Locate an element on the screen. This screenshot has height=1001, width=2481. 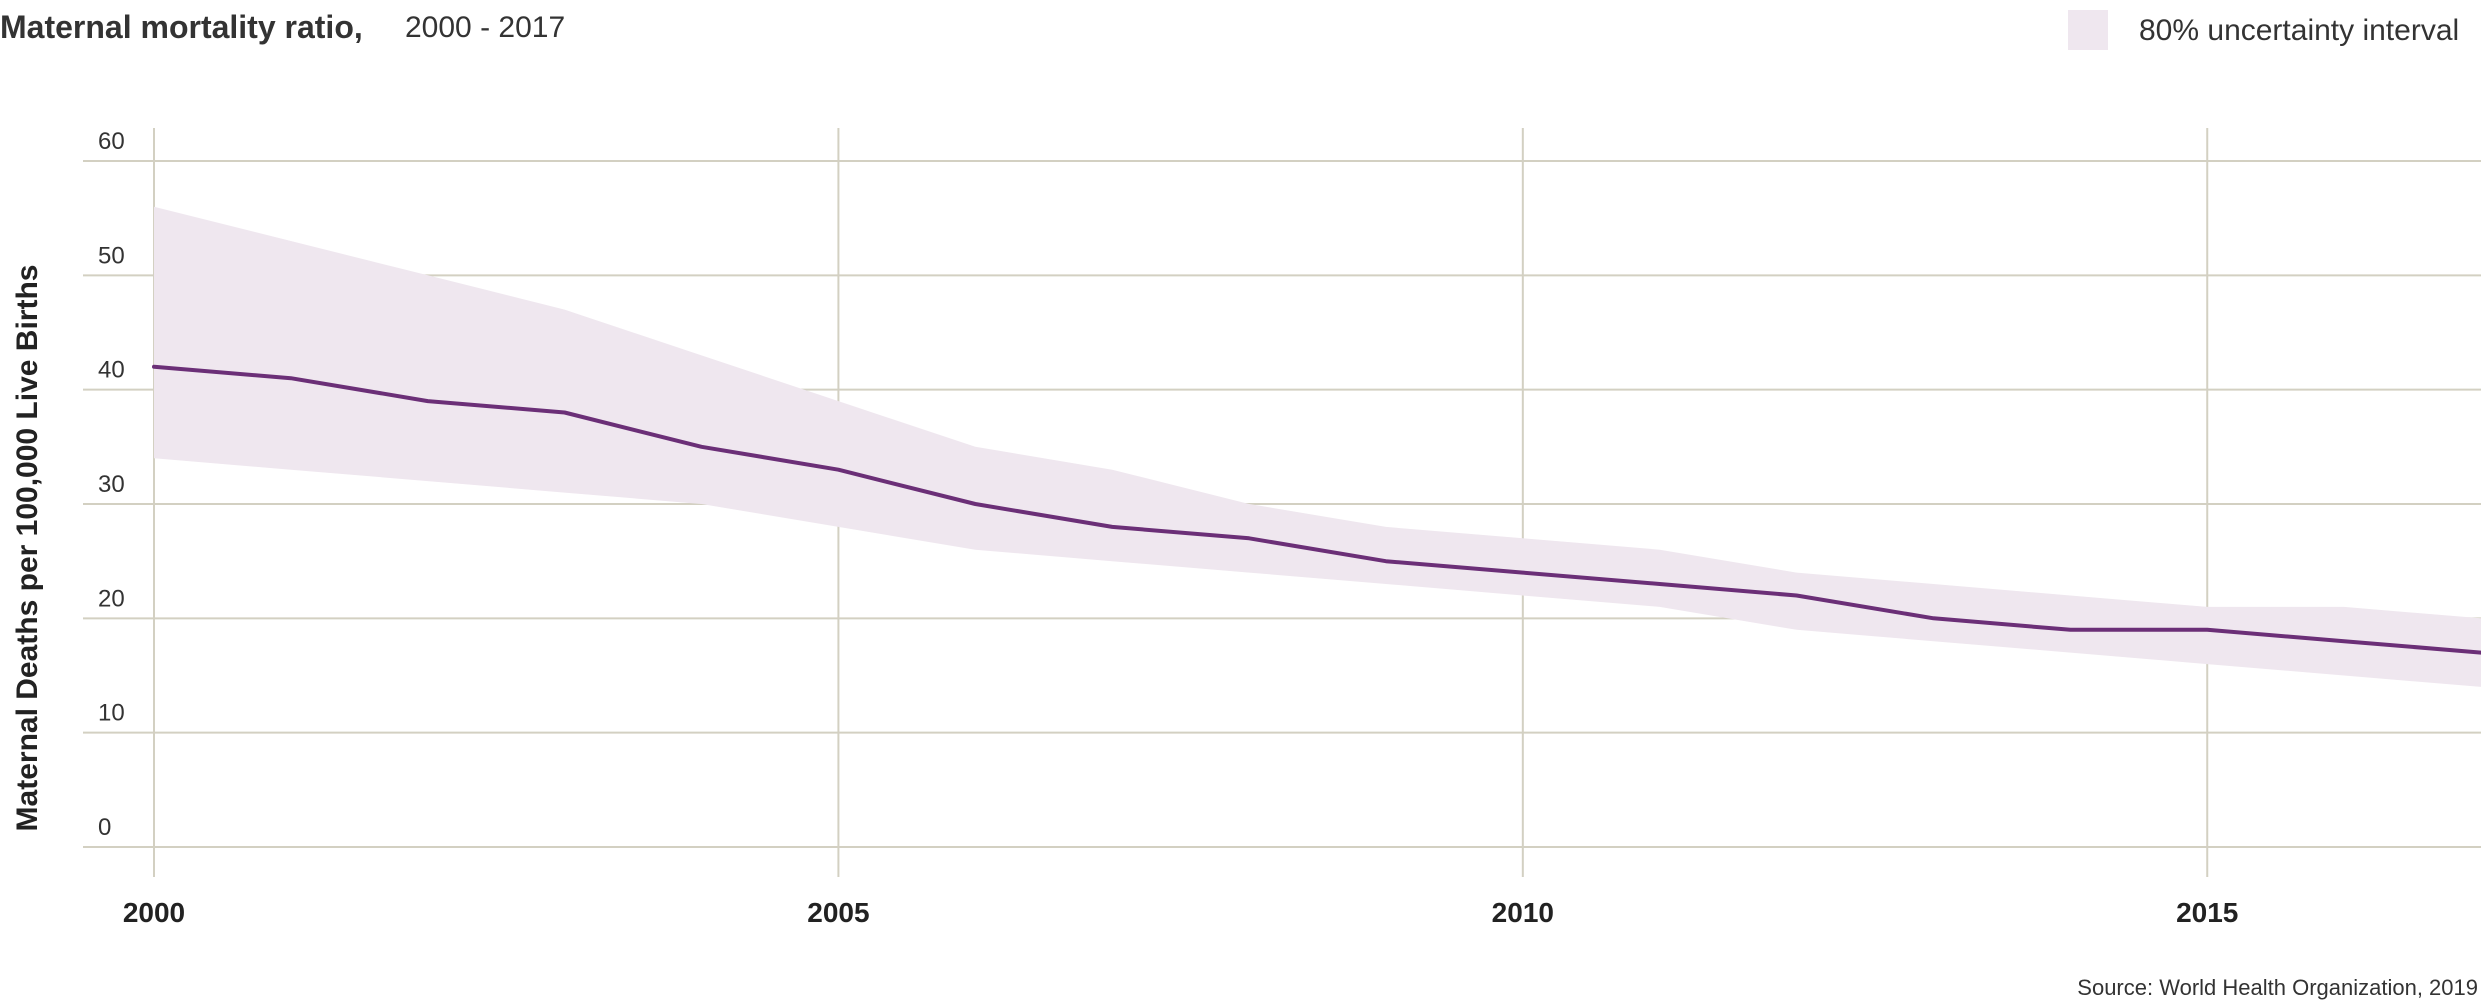
x-tick-labels: 2000 2005 2010 2015 is located at coordinates (1181, 912).